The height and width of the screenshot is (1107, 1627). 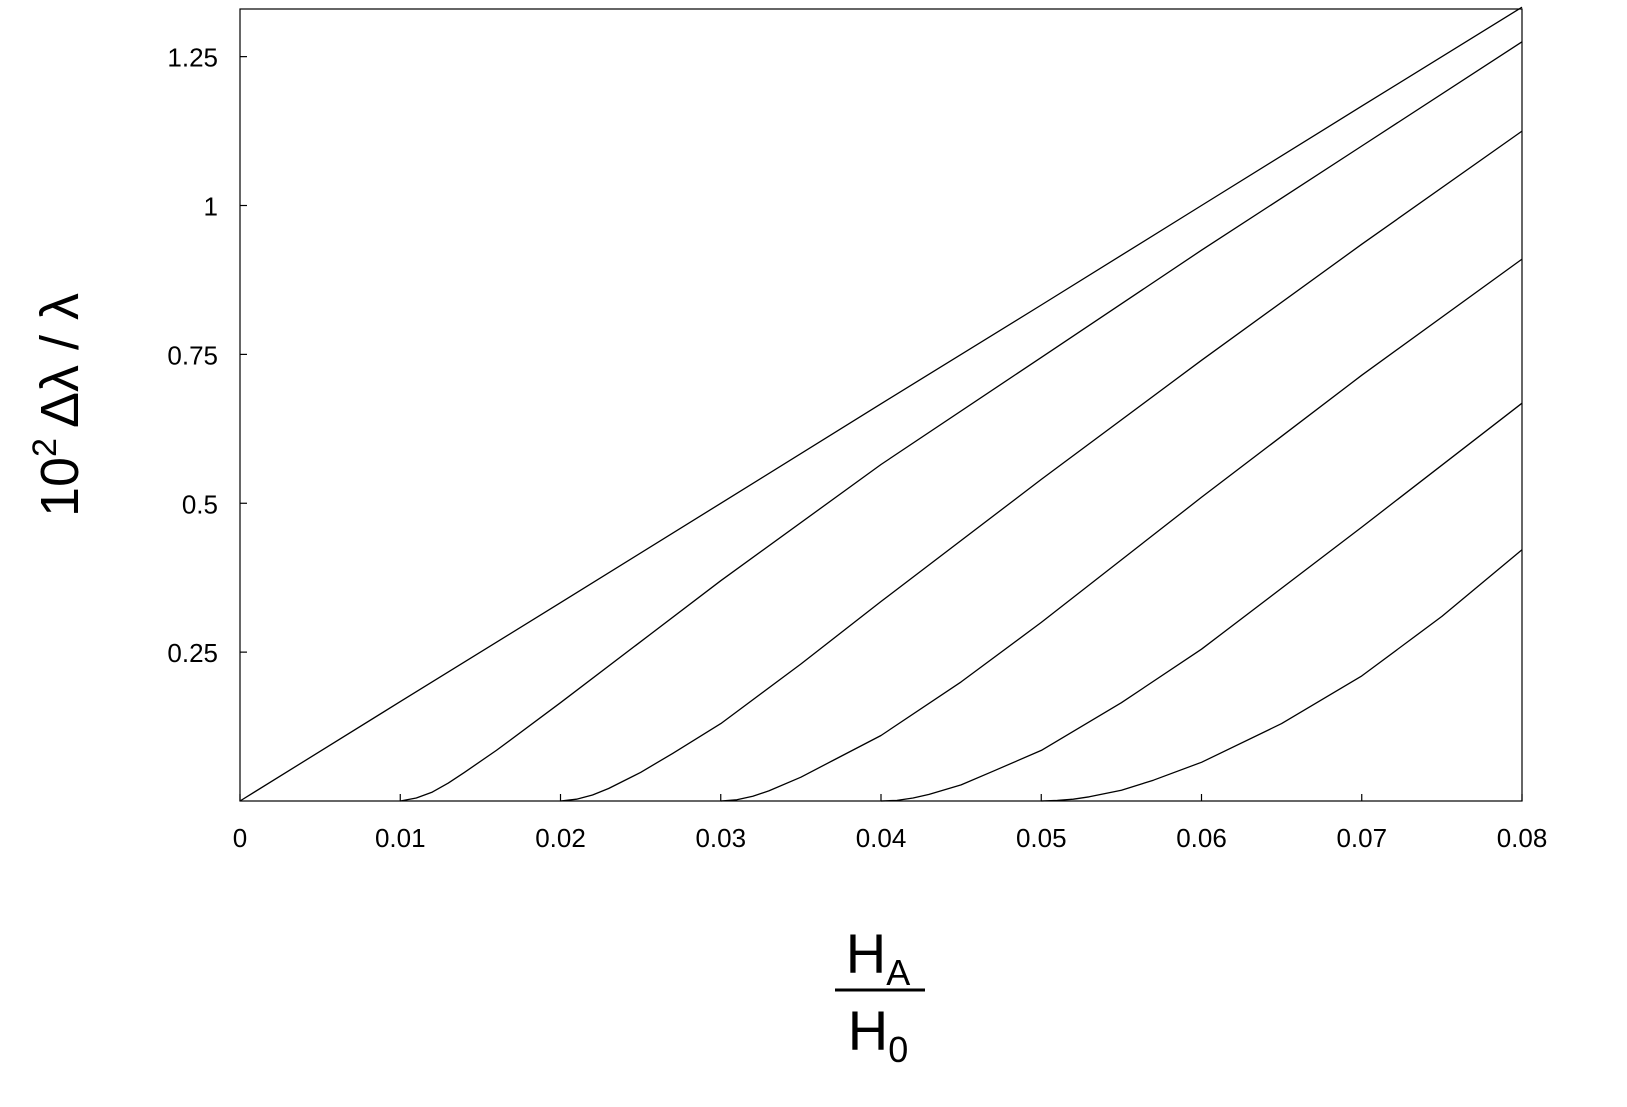 I want to click on y-axis-ticks: 0.25 0.5 0.75 1 1.25, so click(x=207, y=355).